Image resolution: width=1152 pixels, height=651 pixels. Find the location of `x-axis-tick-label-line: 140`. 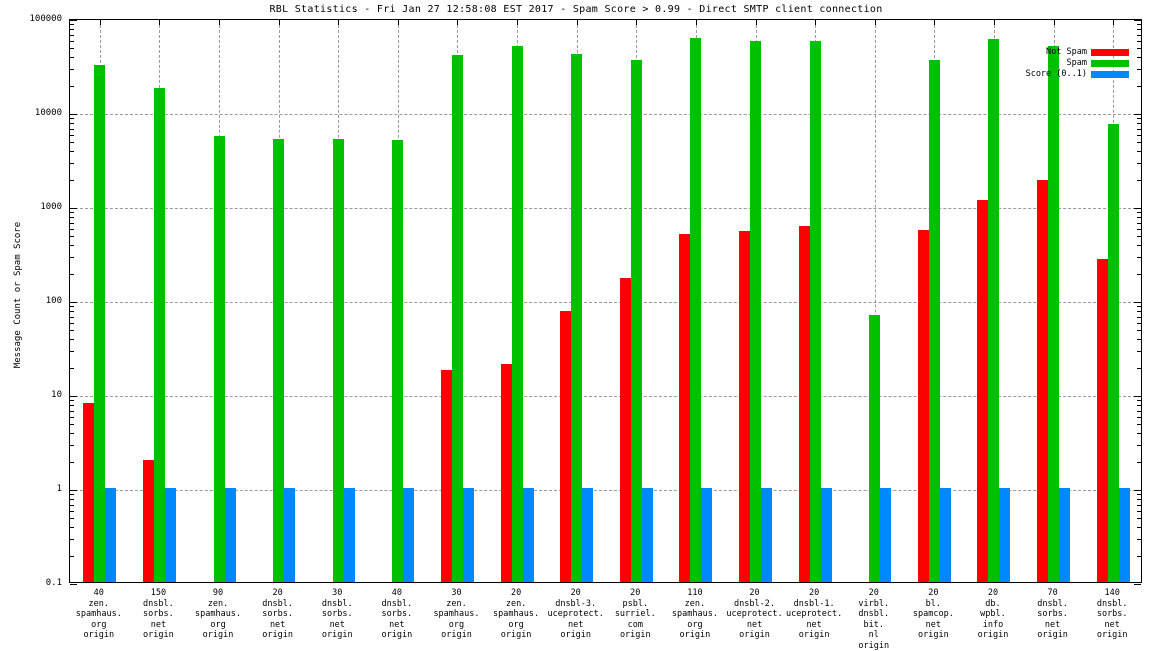

x-axis-tick-label-line: 140 is located at coordinates (1109, 593).